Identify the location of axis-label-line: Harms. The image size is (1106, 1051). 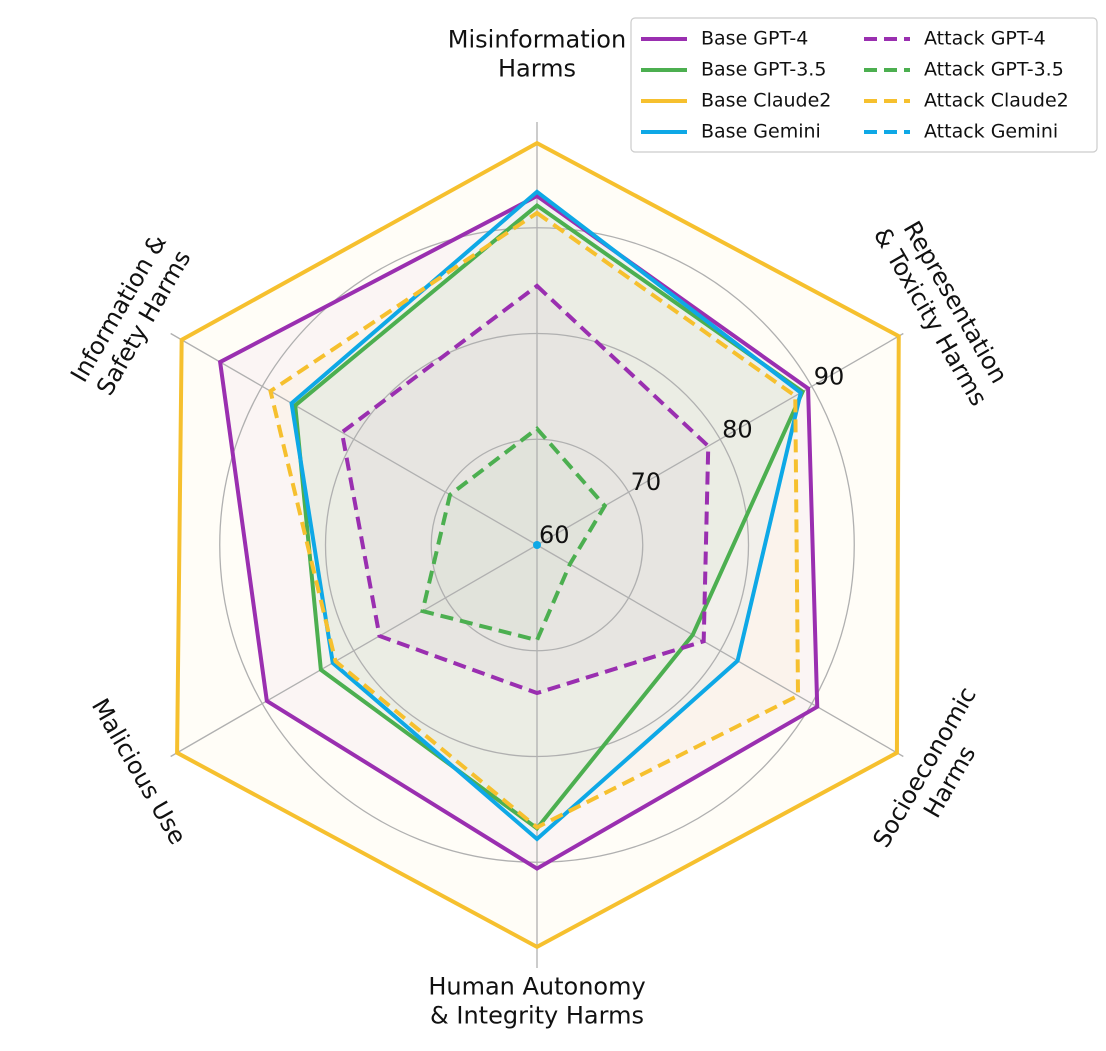
(537, 69).